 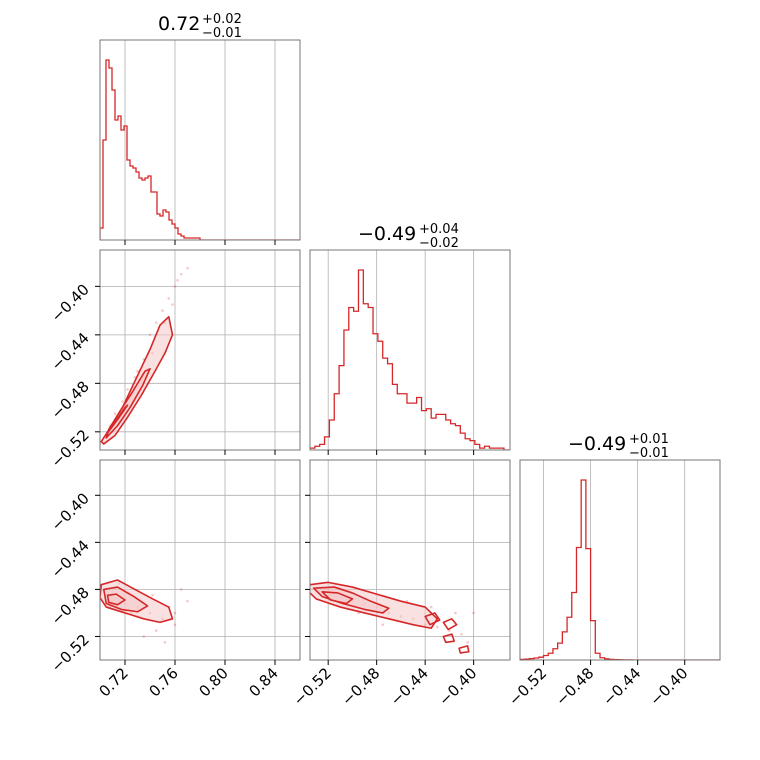 I want to click on title-plus: +0.01, so click(x=649, y=439).